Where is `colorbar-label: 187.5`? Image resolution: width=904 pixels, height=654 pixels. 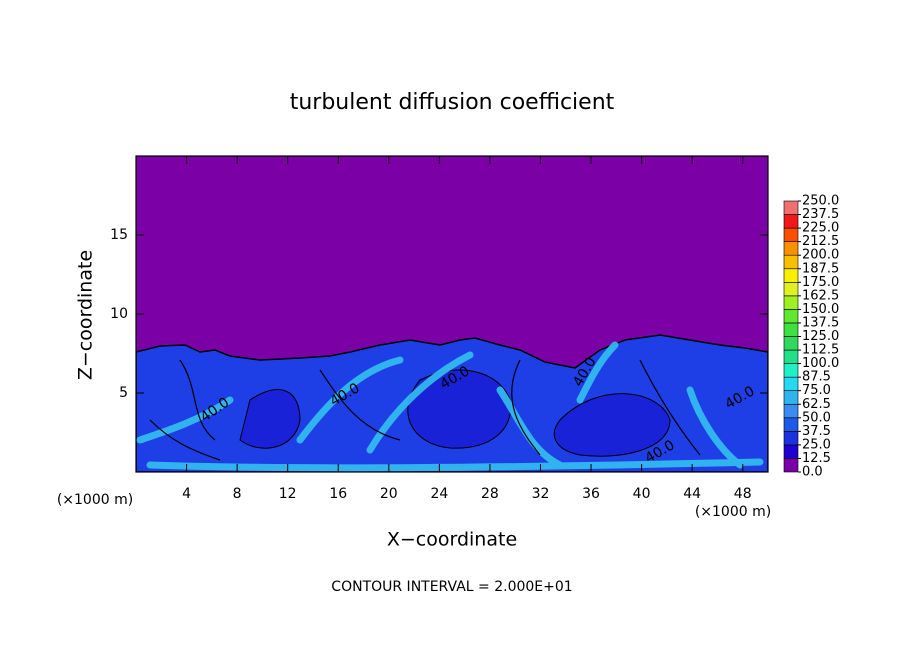 colorbar-label: 187.5 is located at coordinates (820, 268).